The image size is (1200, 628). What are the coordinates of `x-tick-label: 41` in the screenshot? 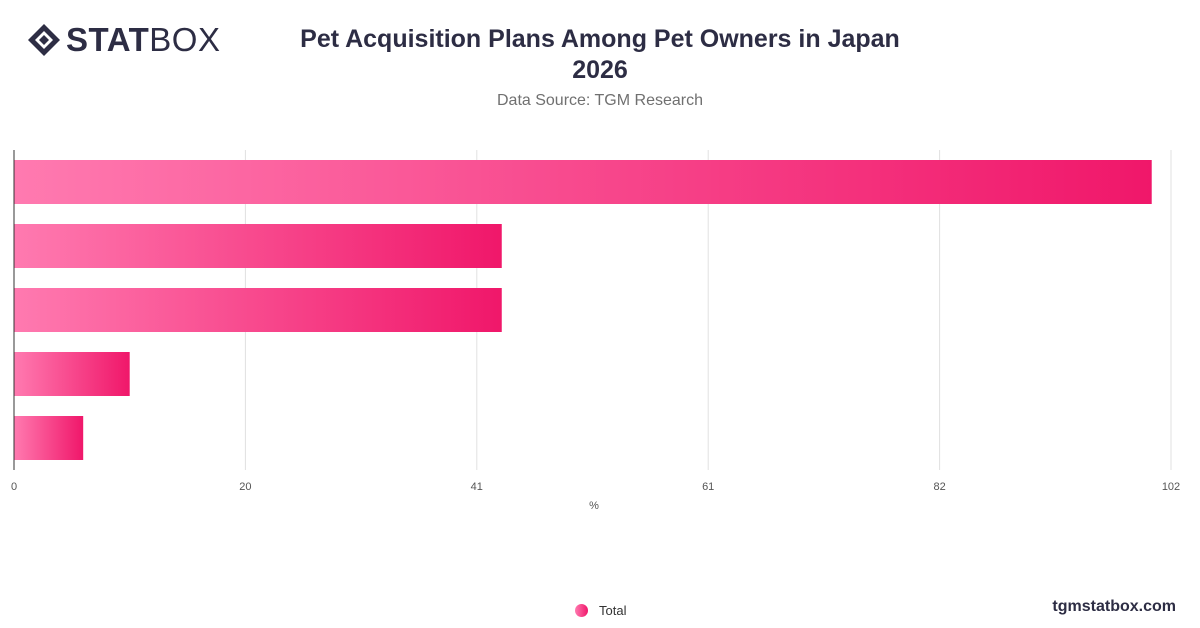 It's located at (477, 487).